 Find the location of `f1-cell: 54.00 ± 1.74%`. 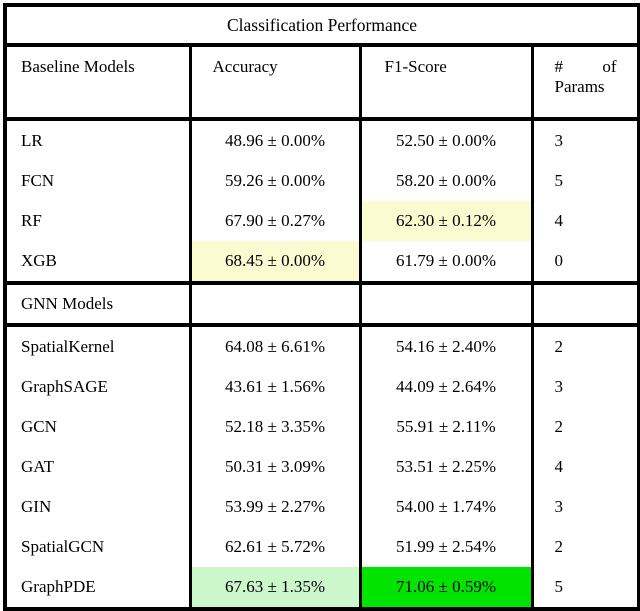

f1-cell: 54.00 ± 1.74% is located at coordinates (445, 507).